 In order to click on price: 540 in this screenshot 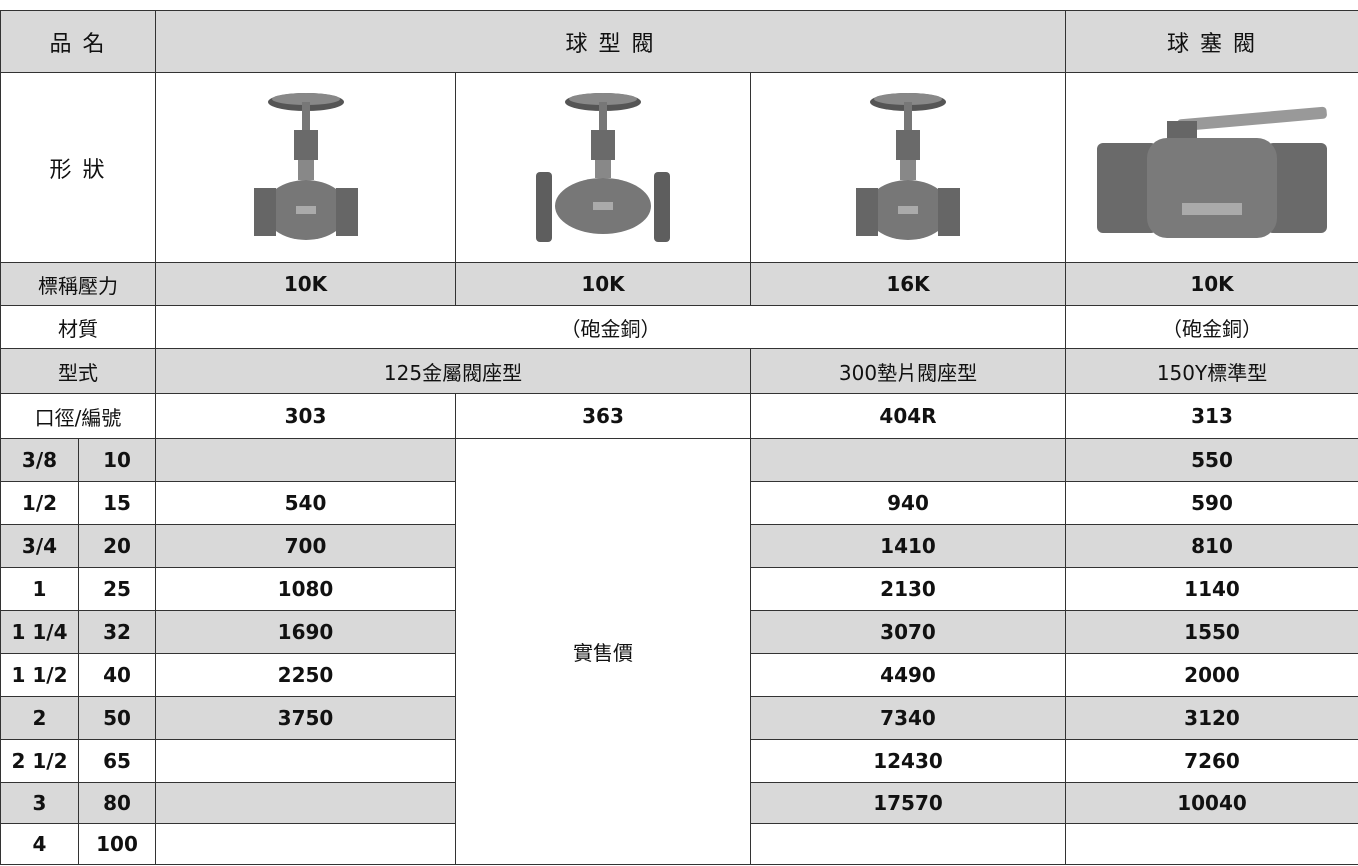, I will do `click(305, 503)`.